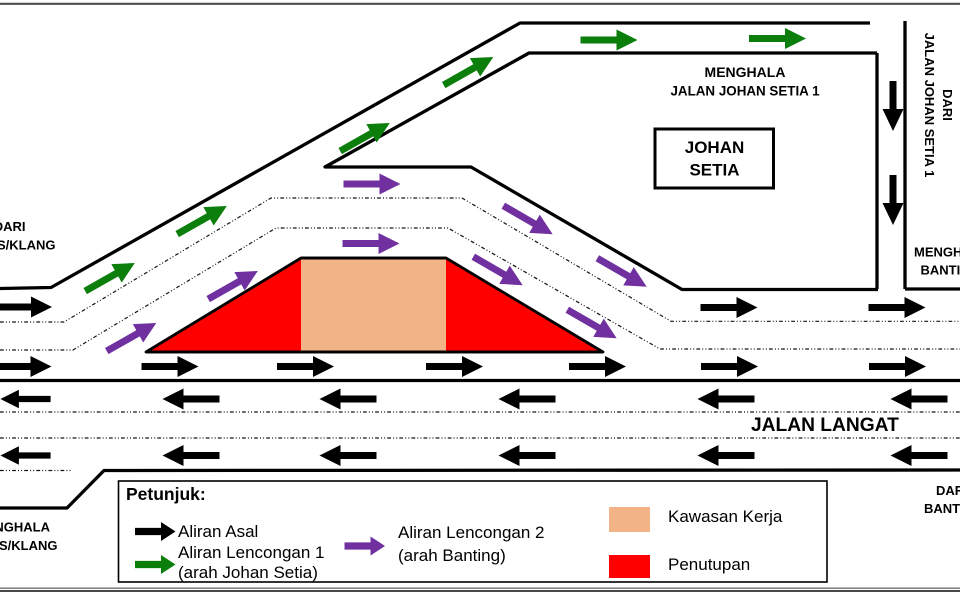 This screenshot has height=597, width=960. Describe the element at coordinates (471, 532) in the screenshot. I see `svg-text: Aliran Lencongan 2` at that location.